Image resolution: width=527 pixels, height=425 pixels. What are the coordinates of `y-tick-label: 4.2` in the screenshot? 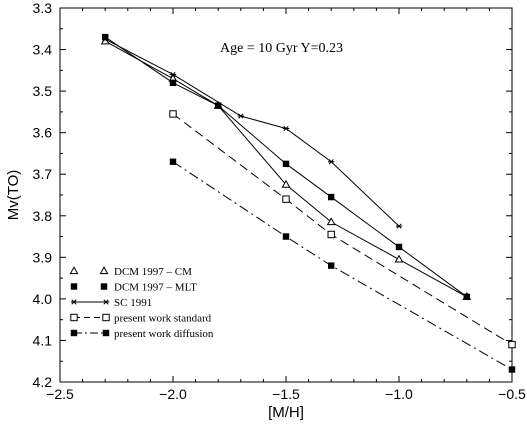 It's located at (43, 382).